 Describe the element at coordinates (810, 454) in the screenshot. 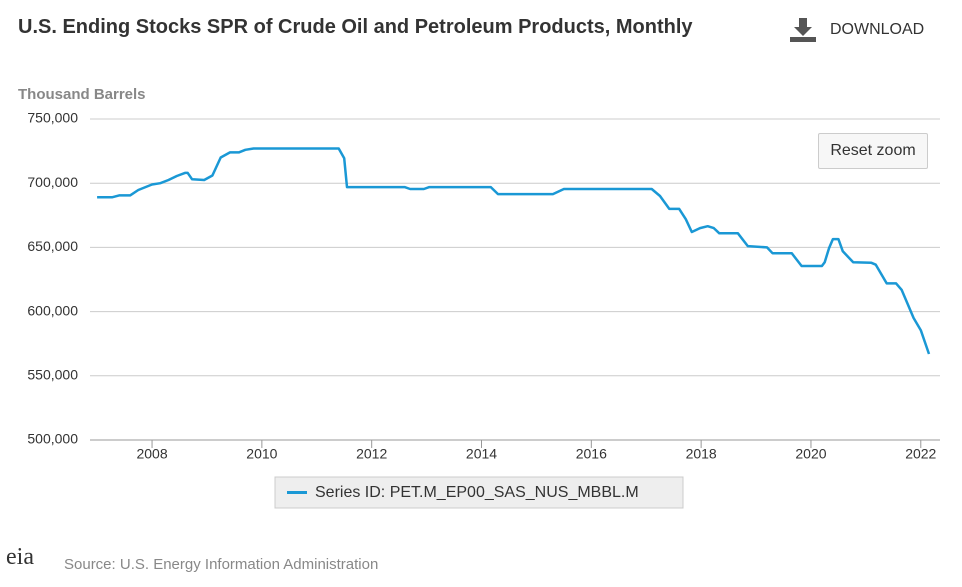

I see `x-tick-label: 2020` at that location.